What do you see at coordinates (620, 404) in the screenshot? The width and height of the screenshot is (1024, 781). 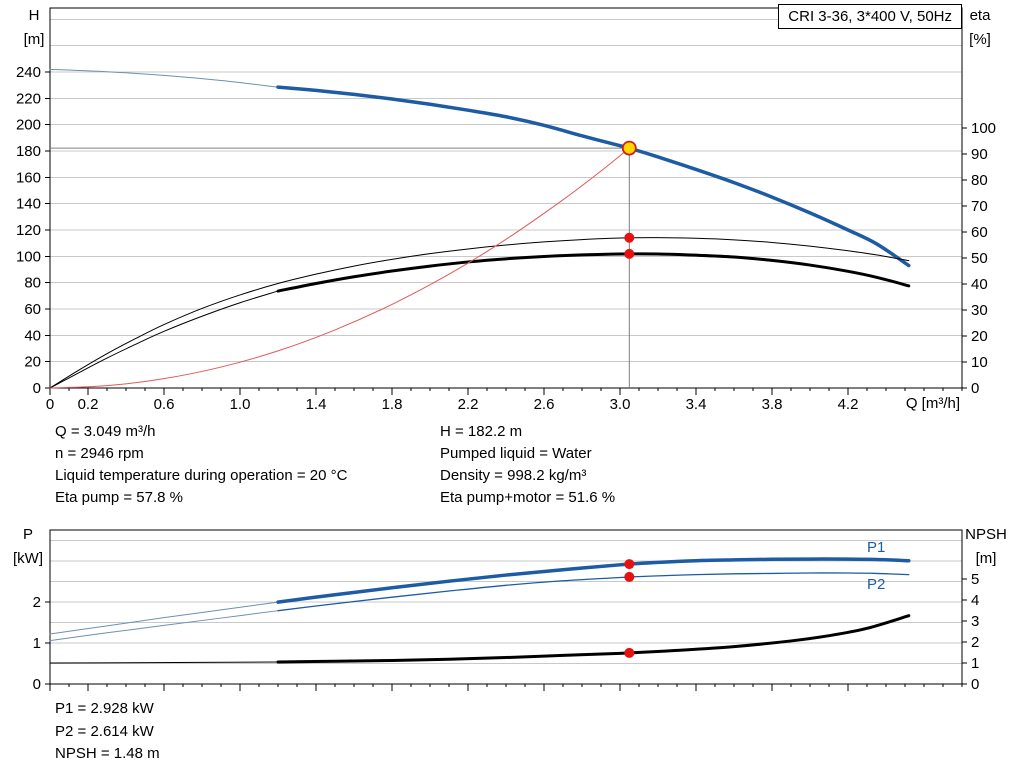 I see `qh-eta-chart-x-tick-label: 3.0` at bounding box center [620, 404].